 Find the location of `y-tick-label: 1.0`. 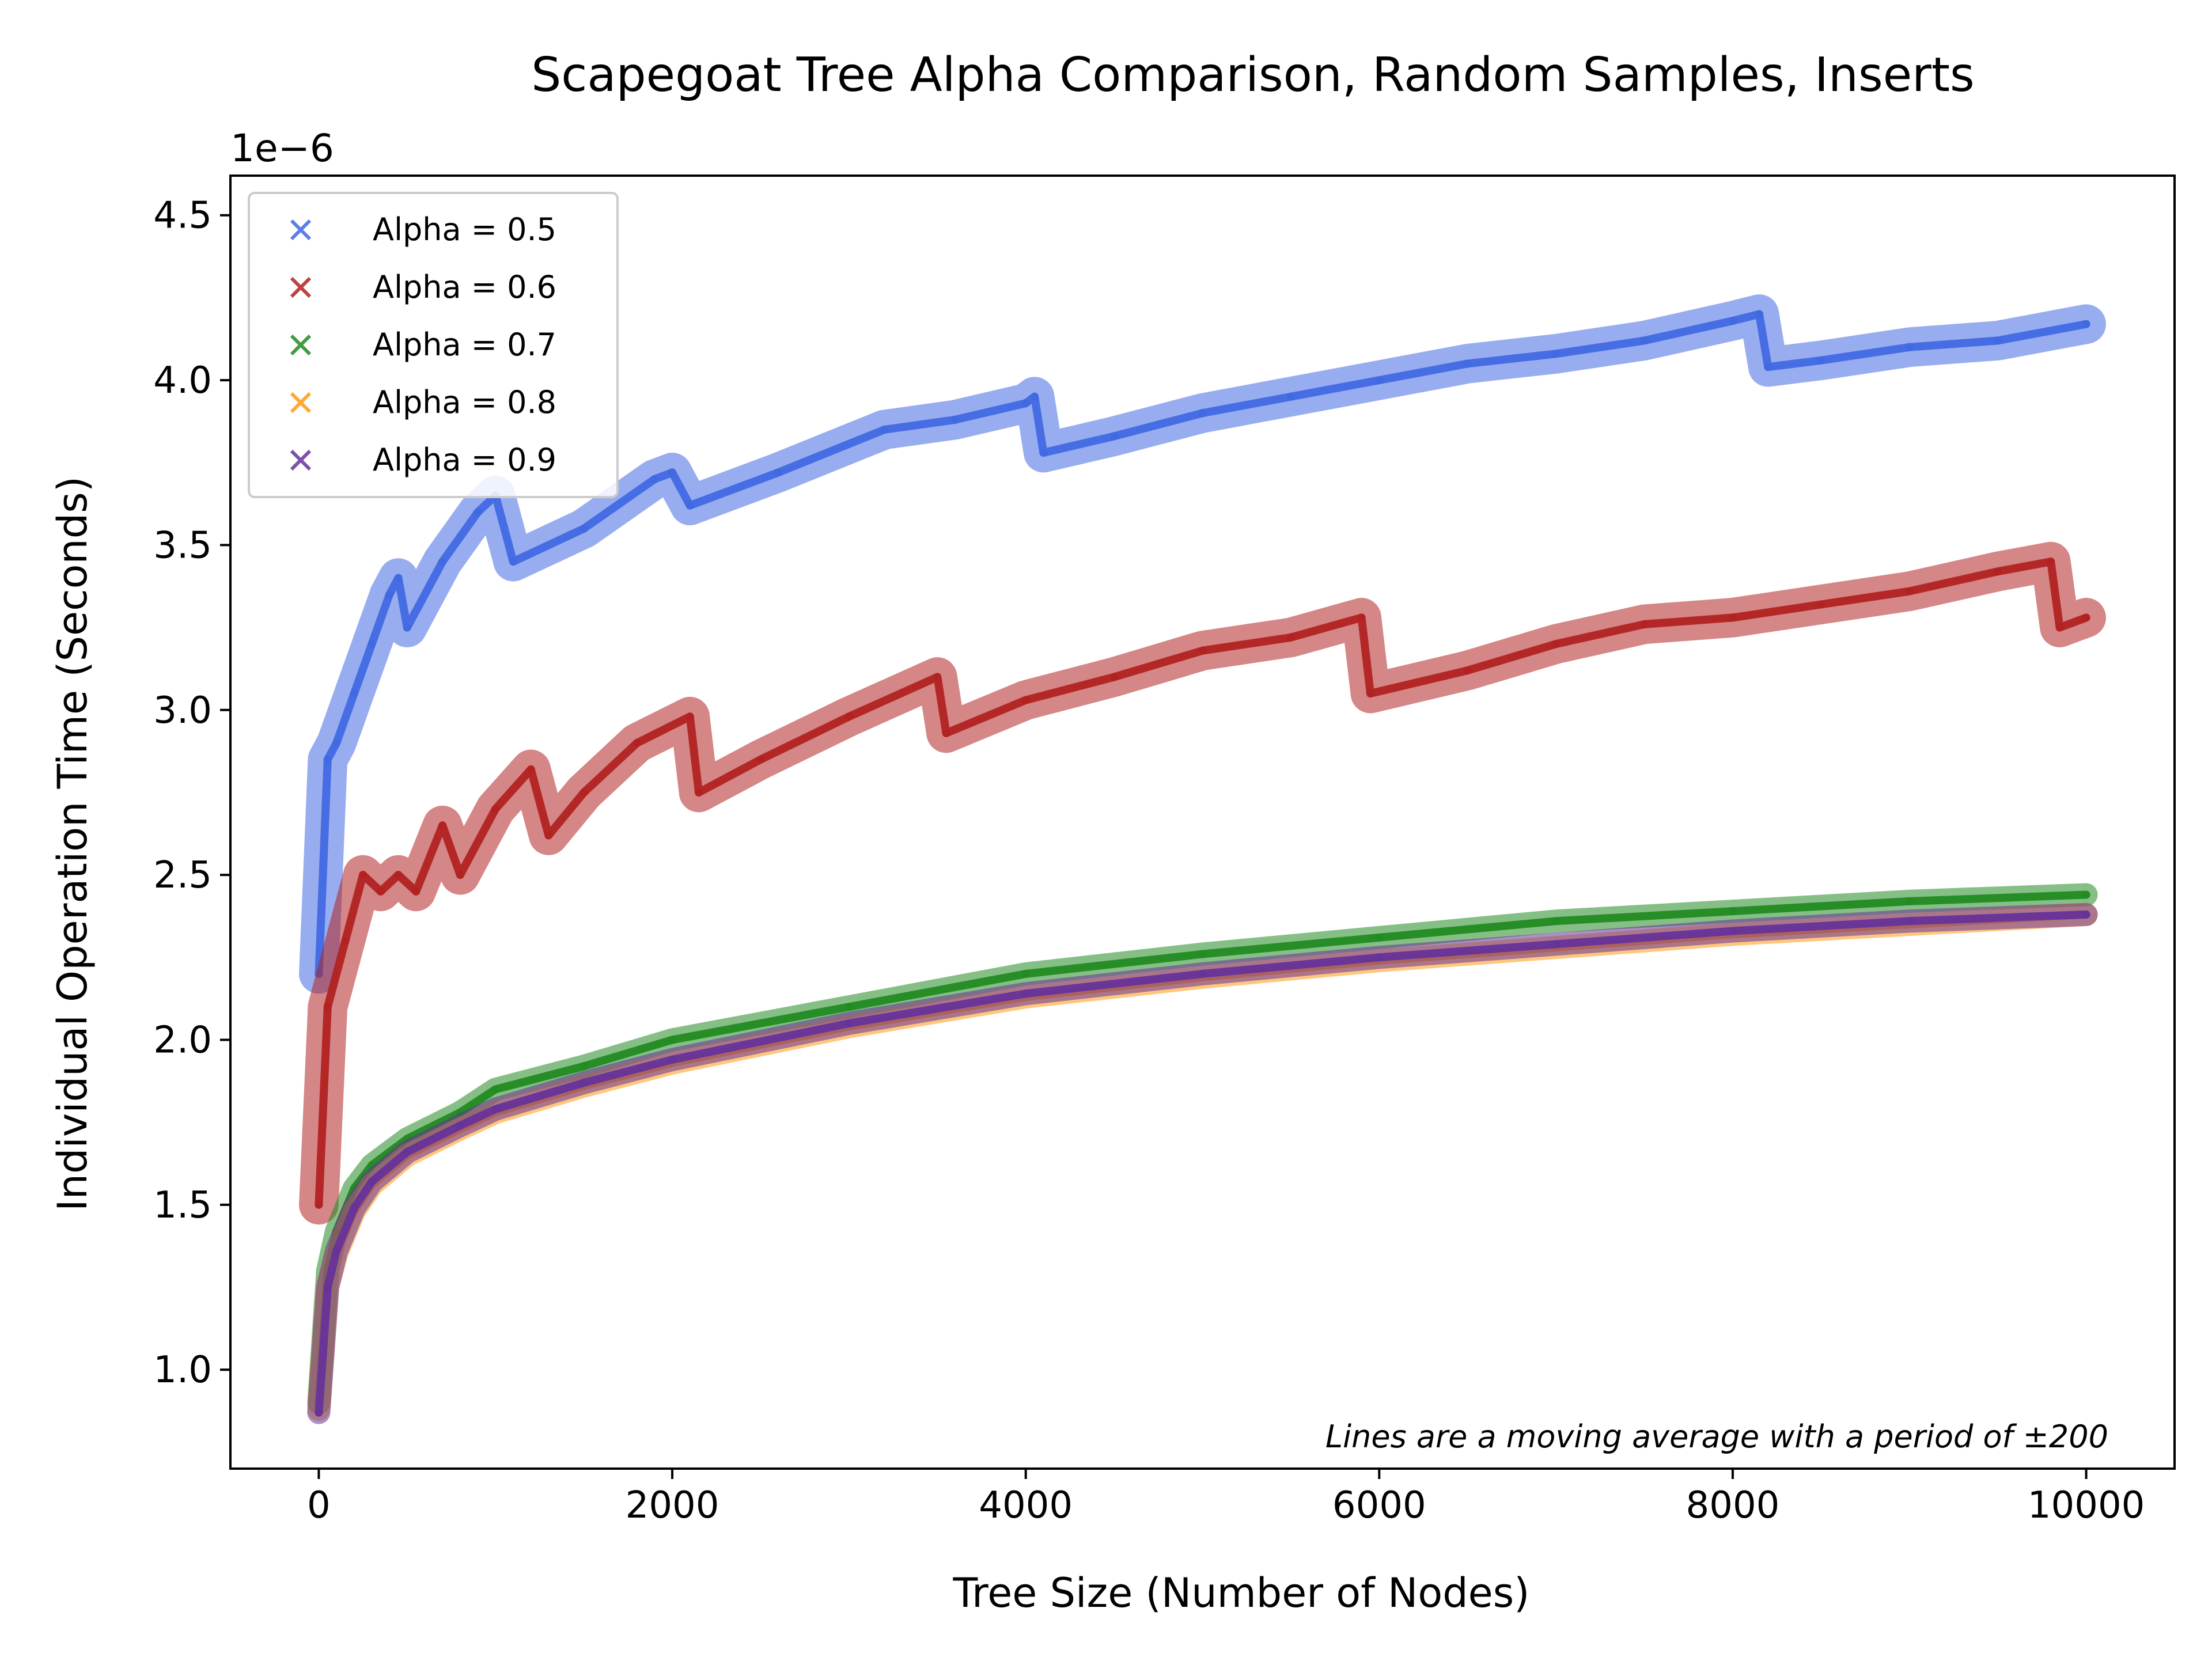

y-tick-label: 1.0 is located at coordinates (182, 1370).